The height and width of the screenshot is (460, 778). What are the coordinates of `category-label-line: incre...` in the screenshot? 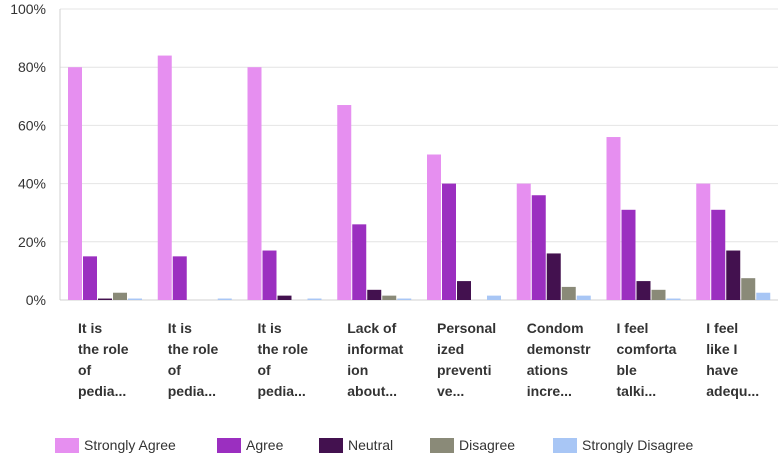 It's located at (549, 391).